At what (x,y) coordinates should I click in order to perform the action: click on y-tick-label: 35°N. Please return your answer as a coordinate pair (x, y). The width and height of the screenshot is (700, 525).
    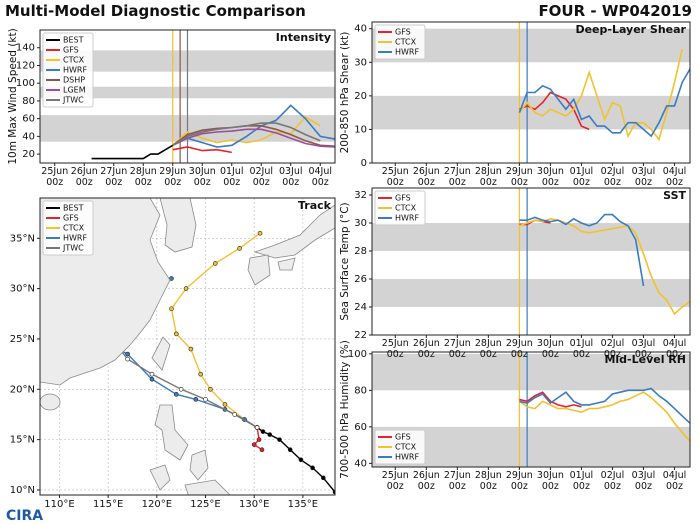
    Looking at the image, I should click on (22, 238).